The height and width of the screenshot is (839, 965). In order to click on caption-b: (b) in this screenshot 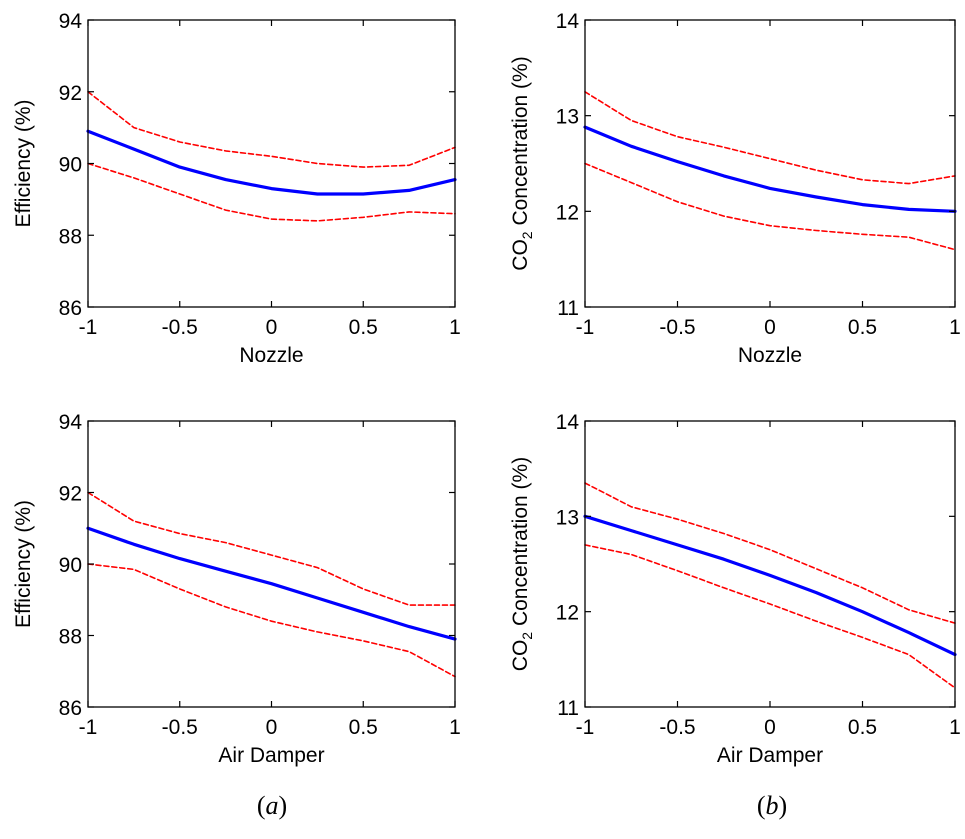, I will do `click(772, 805)`.